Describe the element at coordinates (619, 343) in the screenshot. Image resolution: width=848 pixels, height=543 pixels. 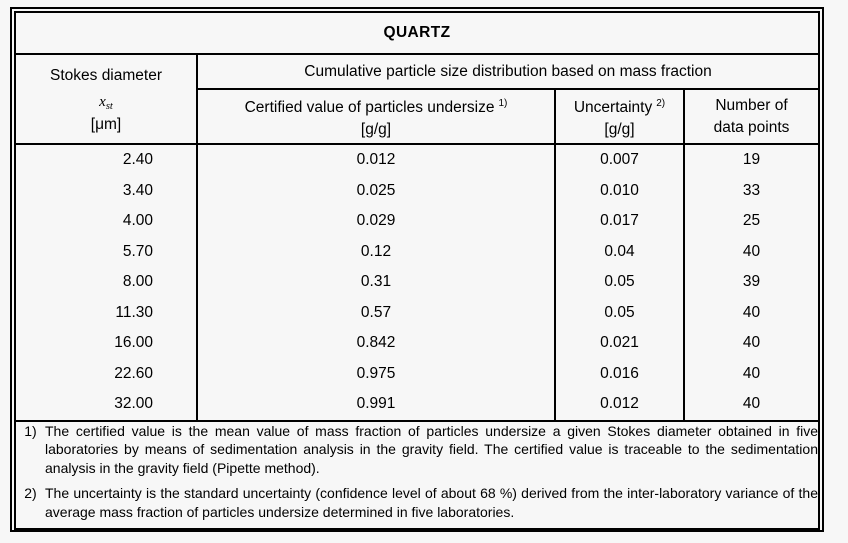
I see `uncertainty-value: 0.021` at that location.